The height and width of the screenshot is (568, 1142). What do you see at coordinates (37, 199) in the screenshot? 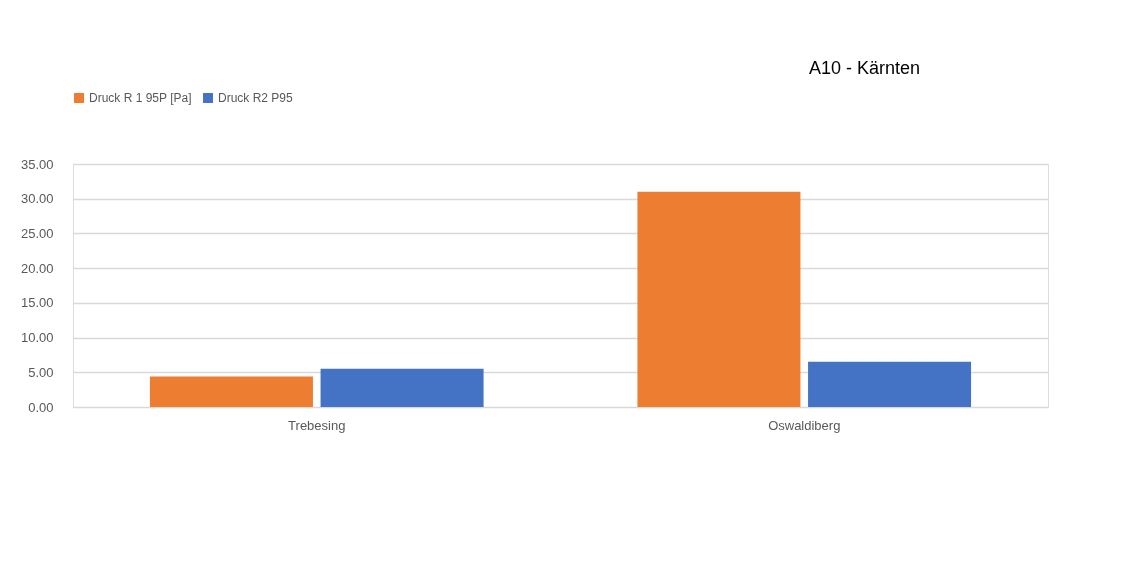
I see `y-tick-label: 30.00` at bounding box center [37, 199].